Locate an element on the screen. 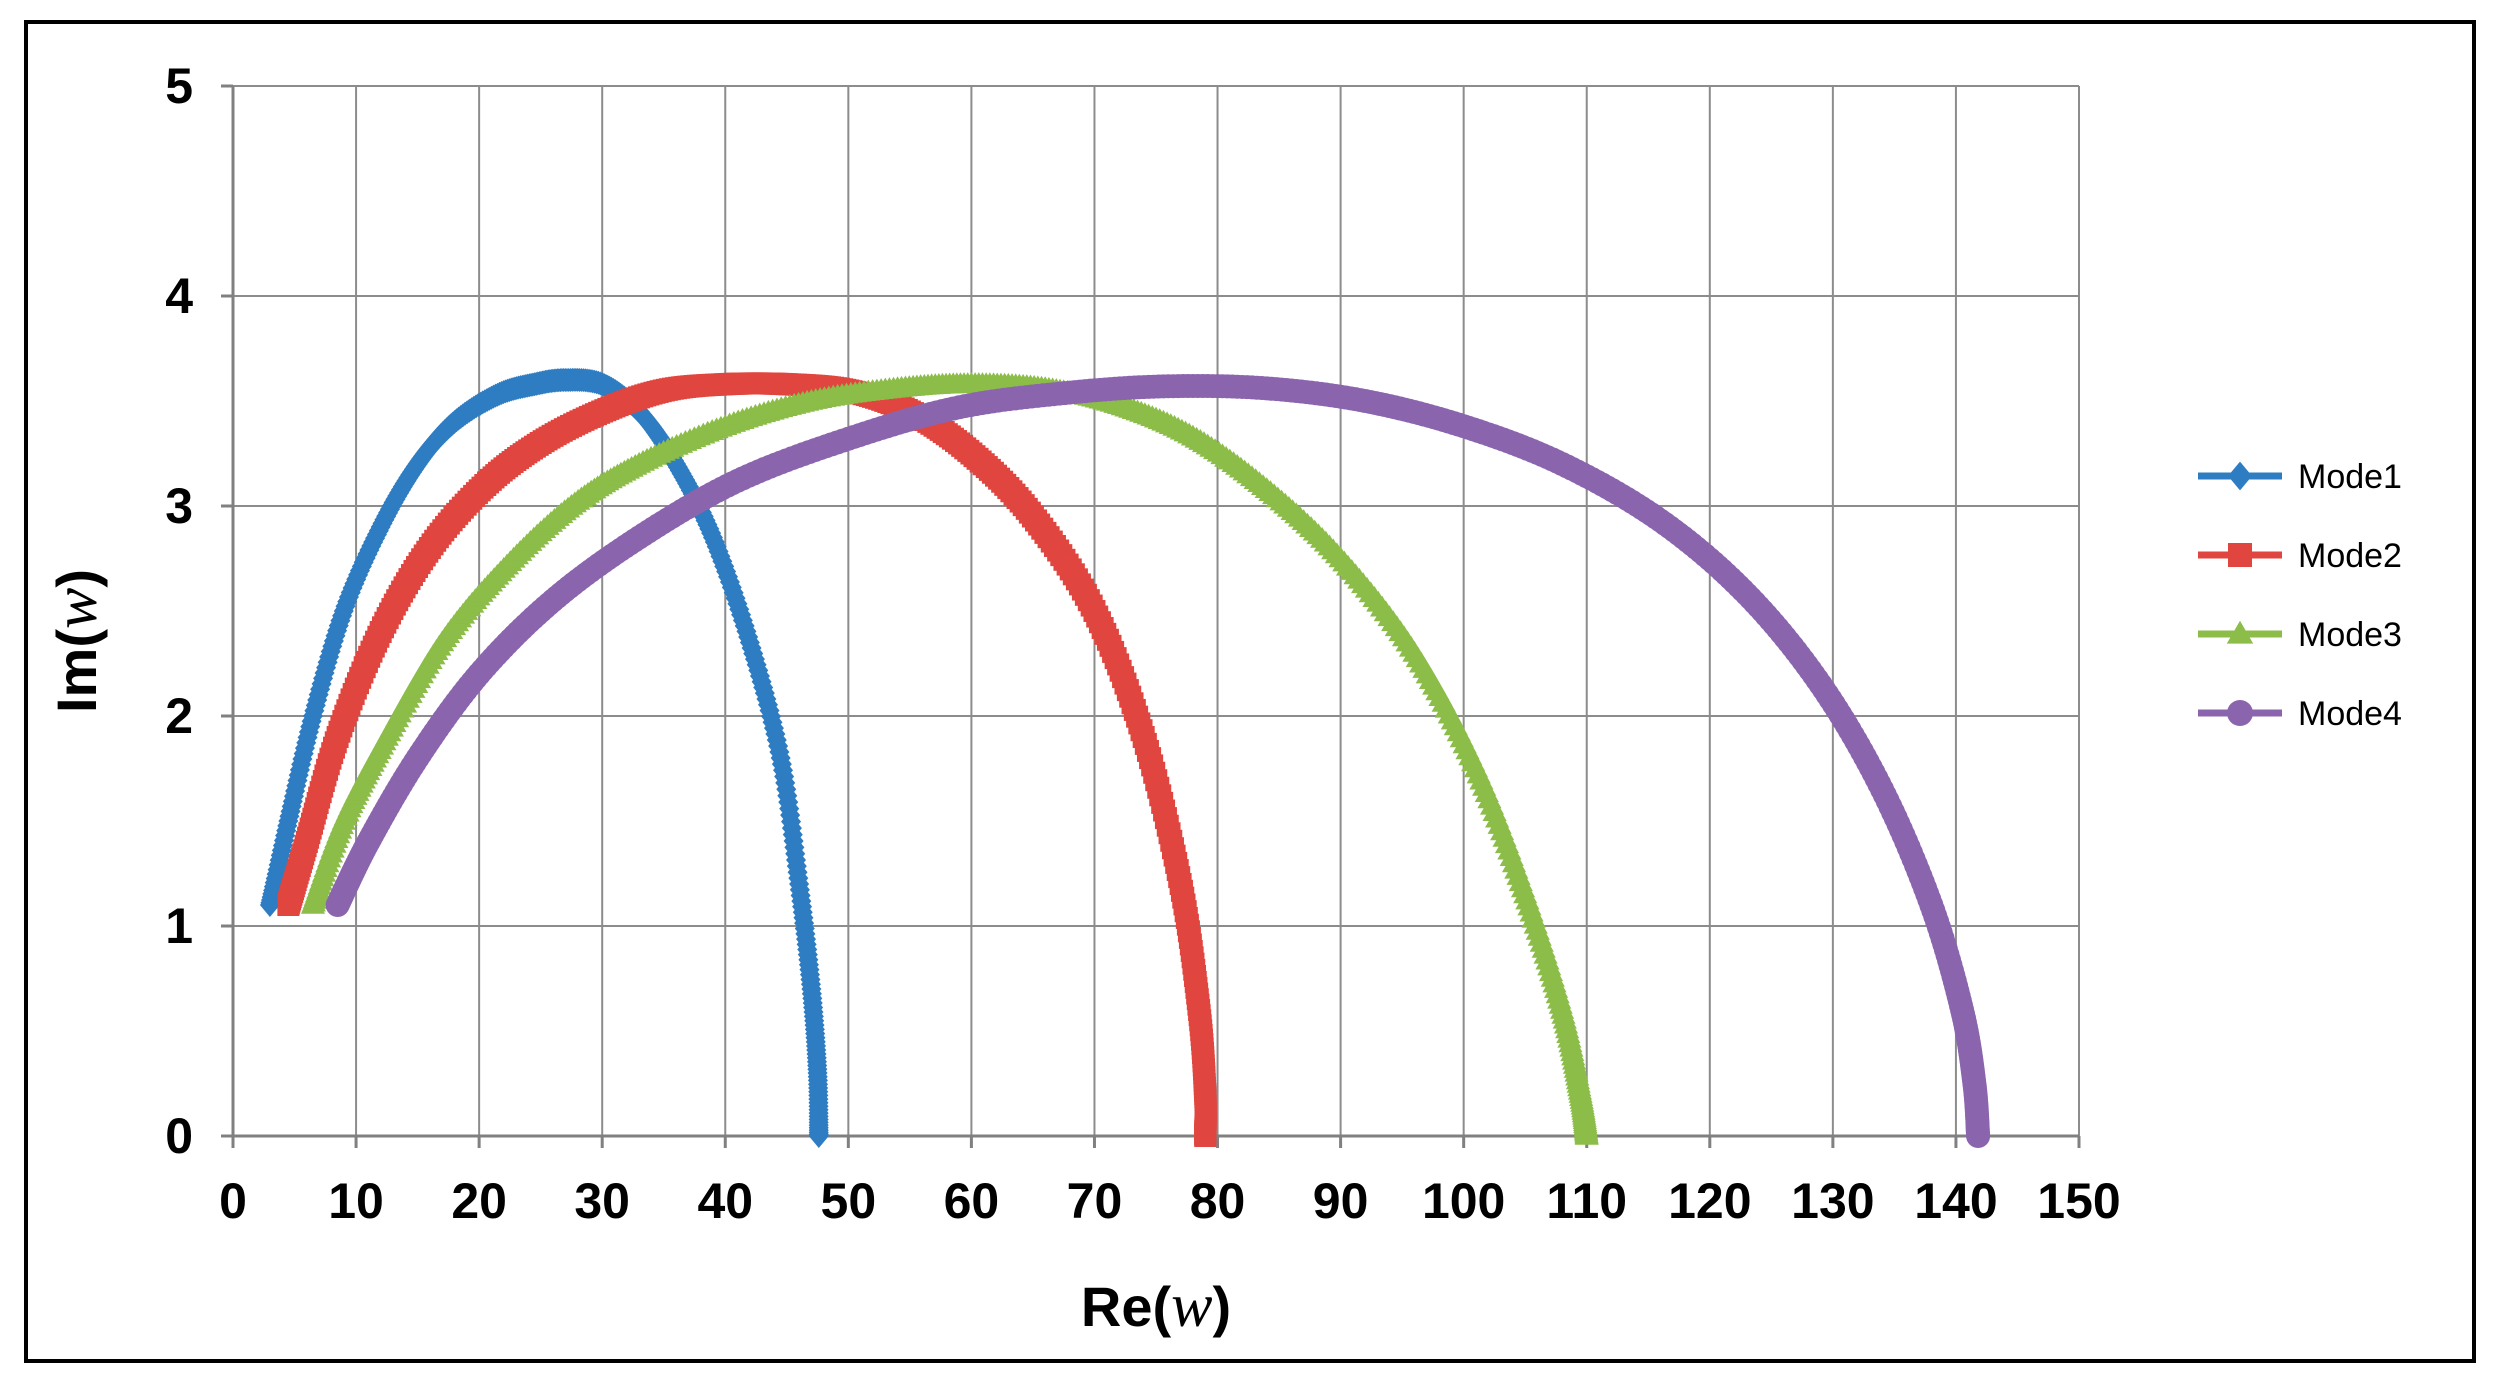  legend-label: Mode4 is located at coordinates (2350, 714).